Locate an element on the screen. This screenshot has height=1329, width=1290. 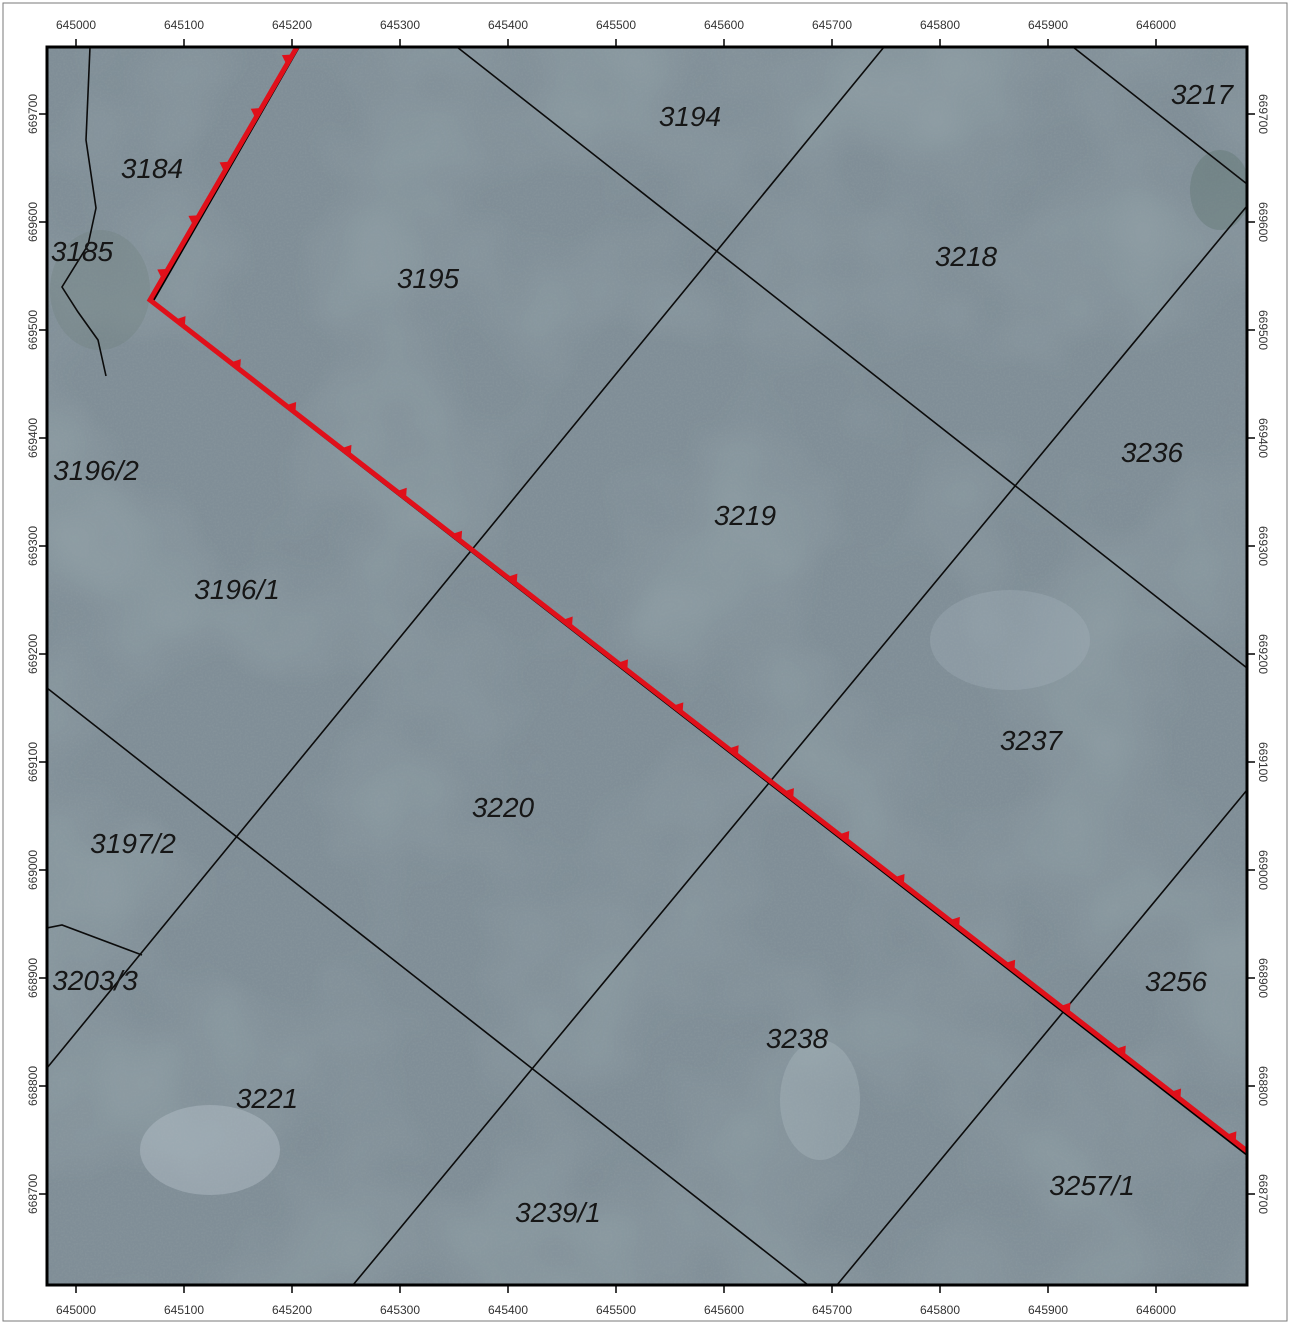
y-tick-label: 669300 is located at coordinates (1263, 546).